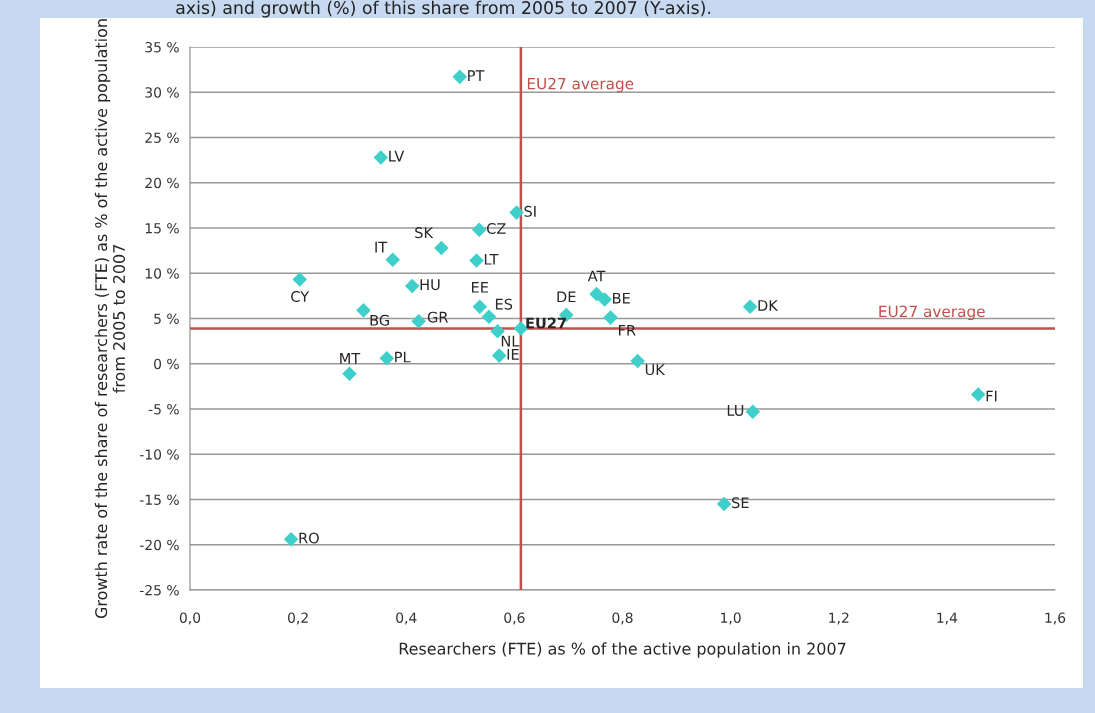 The height and width of the screenshot is (713, 1095). Describe the element at coordinates (379, 320) in the screenshot. I see `annotation: BG` at that location.